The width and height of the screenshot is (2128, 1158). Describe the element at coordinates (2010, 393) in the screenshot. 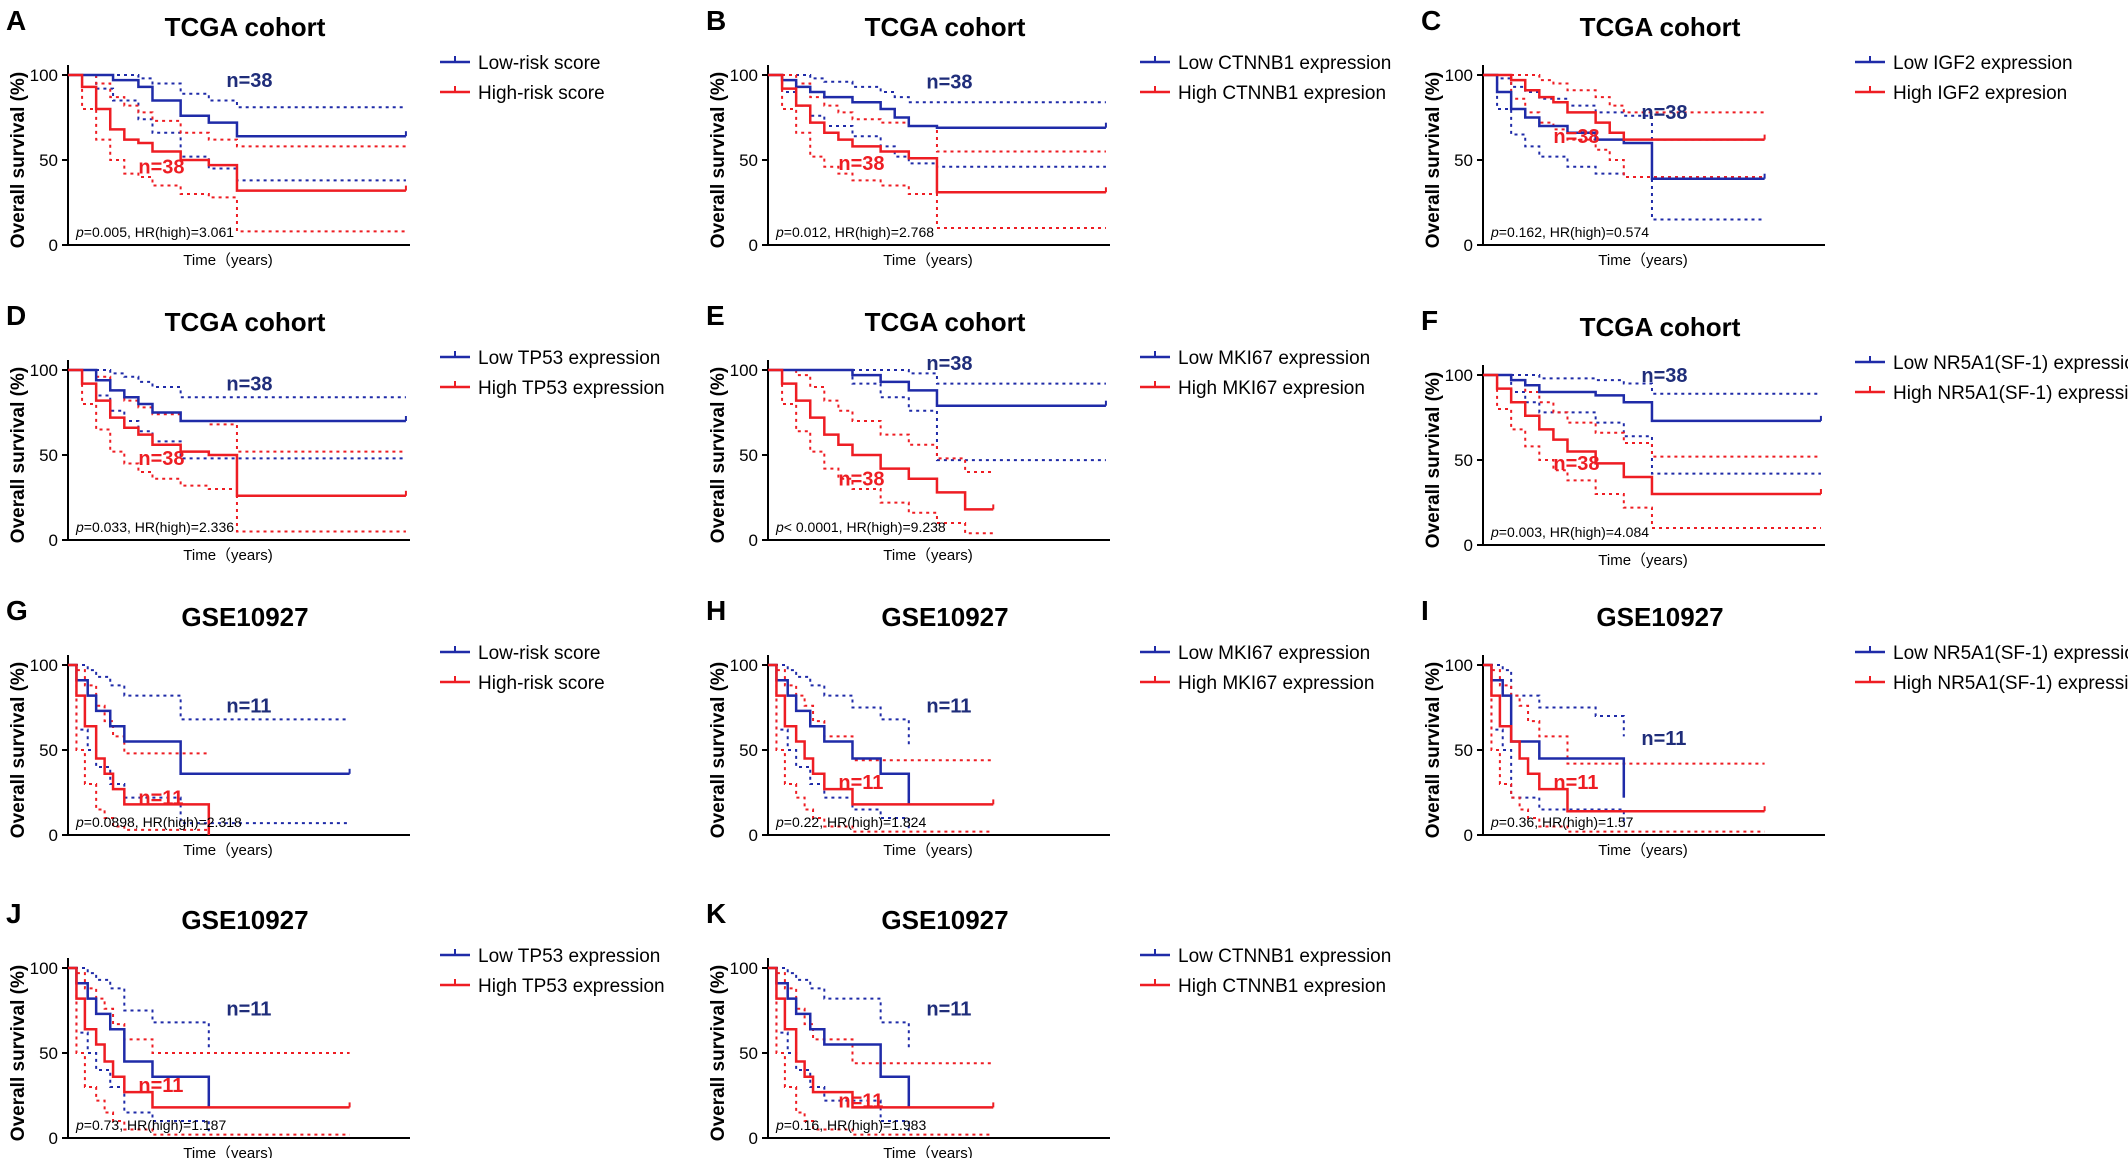

I see `legend-label-high: High NR5A1(SF-1) expression` at that location.